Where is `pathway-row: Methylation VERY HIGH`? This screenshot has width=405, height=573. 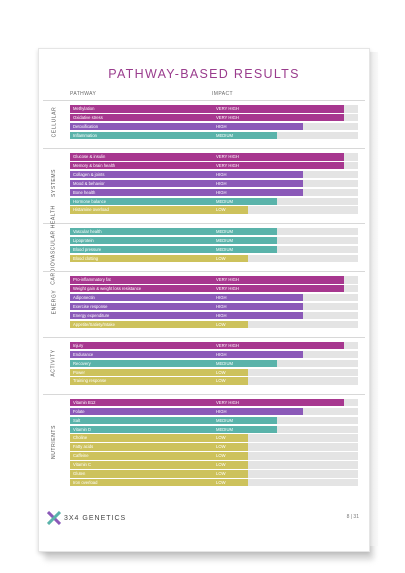 pathway-row: Methylation VERY HIGH is located at coordinates (215, 109).